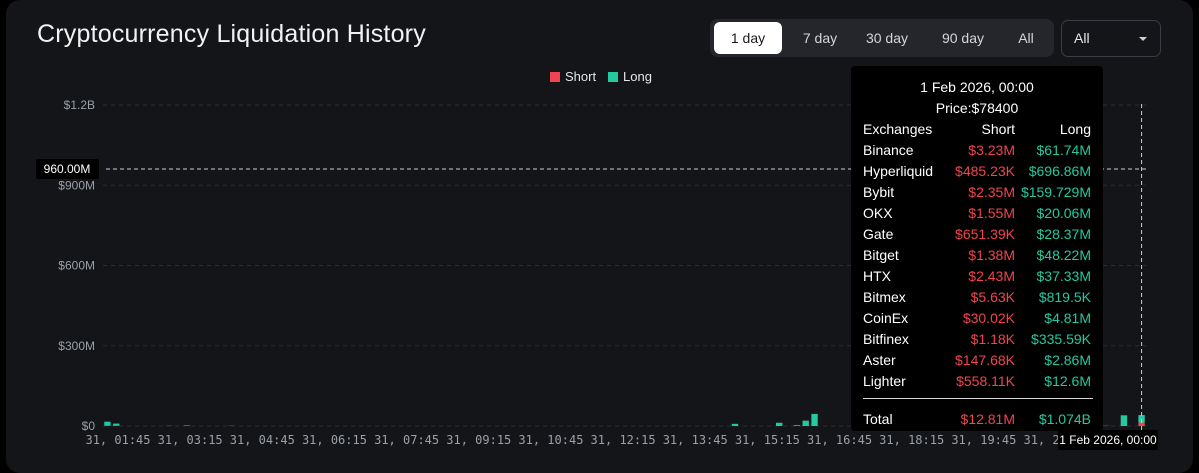 The height and width of the screenshot is (473, 1199). What do you see at coordinates (1064, 419) in the screenshot?
I see `tooltip-long-value: $1.074B` at bounding box center [1064, 419].